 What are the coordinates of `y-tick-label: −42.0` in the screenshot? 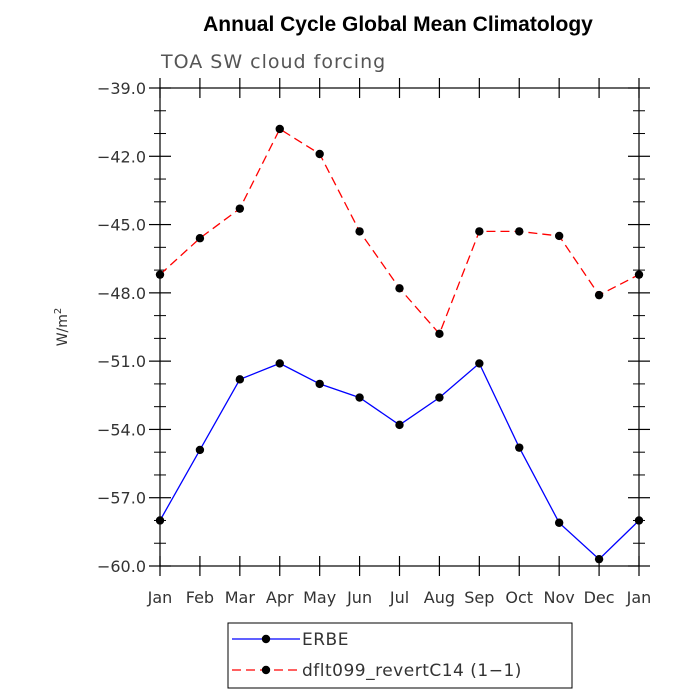 It's located at (121, 156).